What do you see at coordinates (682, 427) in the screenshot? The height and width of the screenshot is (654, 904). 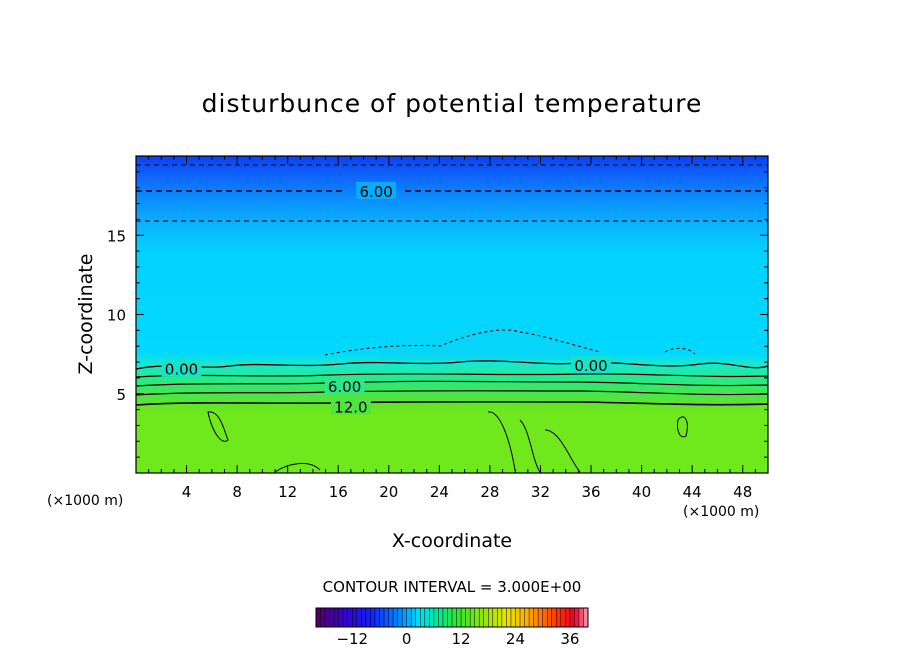 I see `small-contour-c` at bounding box center [682, 427].